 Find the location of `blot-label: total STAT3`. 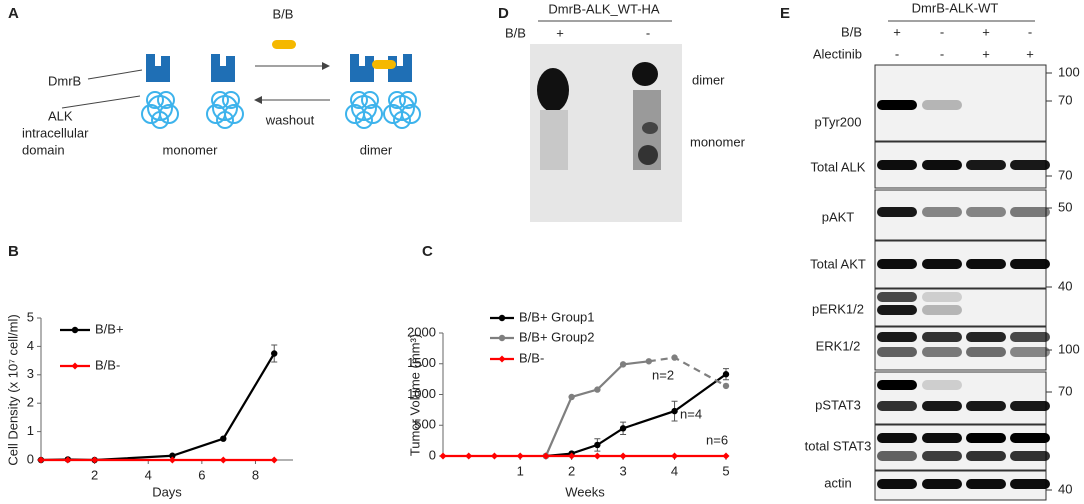

blot-label: total STAT3 is located at coordinates (838, 445).